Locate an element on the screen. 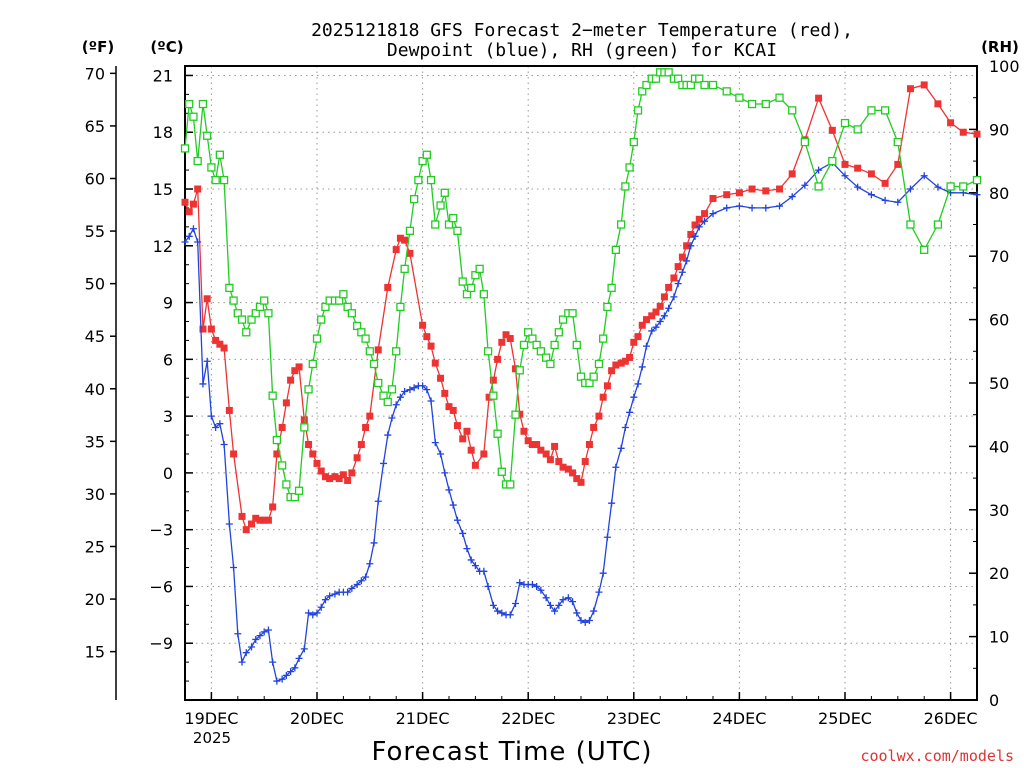 The image size is (1024, 768). x-tick-label: 23DEC is located at coordinates (634, 718).